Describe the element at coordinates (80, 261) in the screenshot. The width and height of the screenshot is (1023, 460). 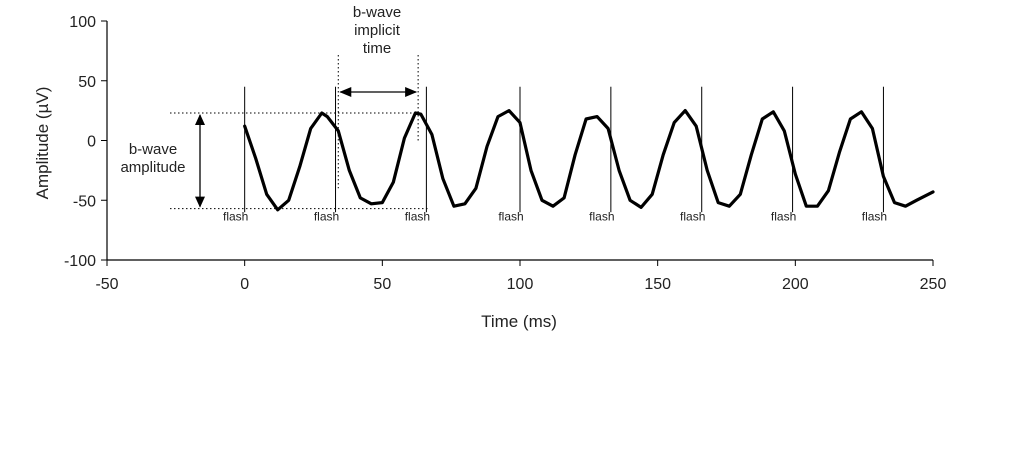
I see `y-tick-label: -100` at that location.